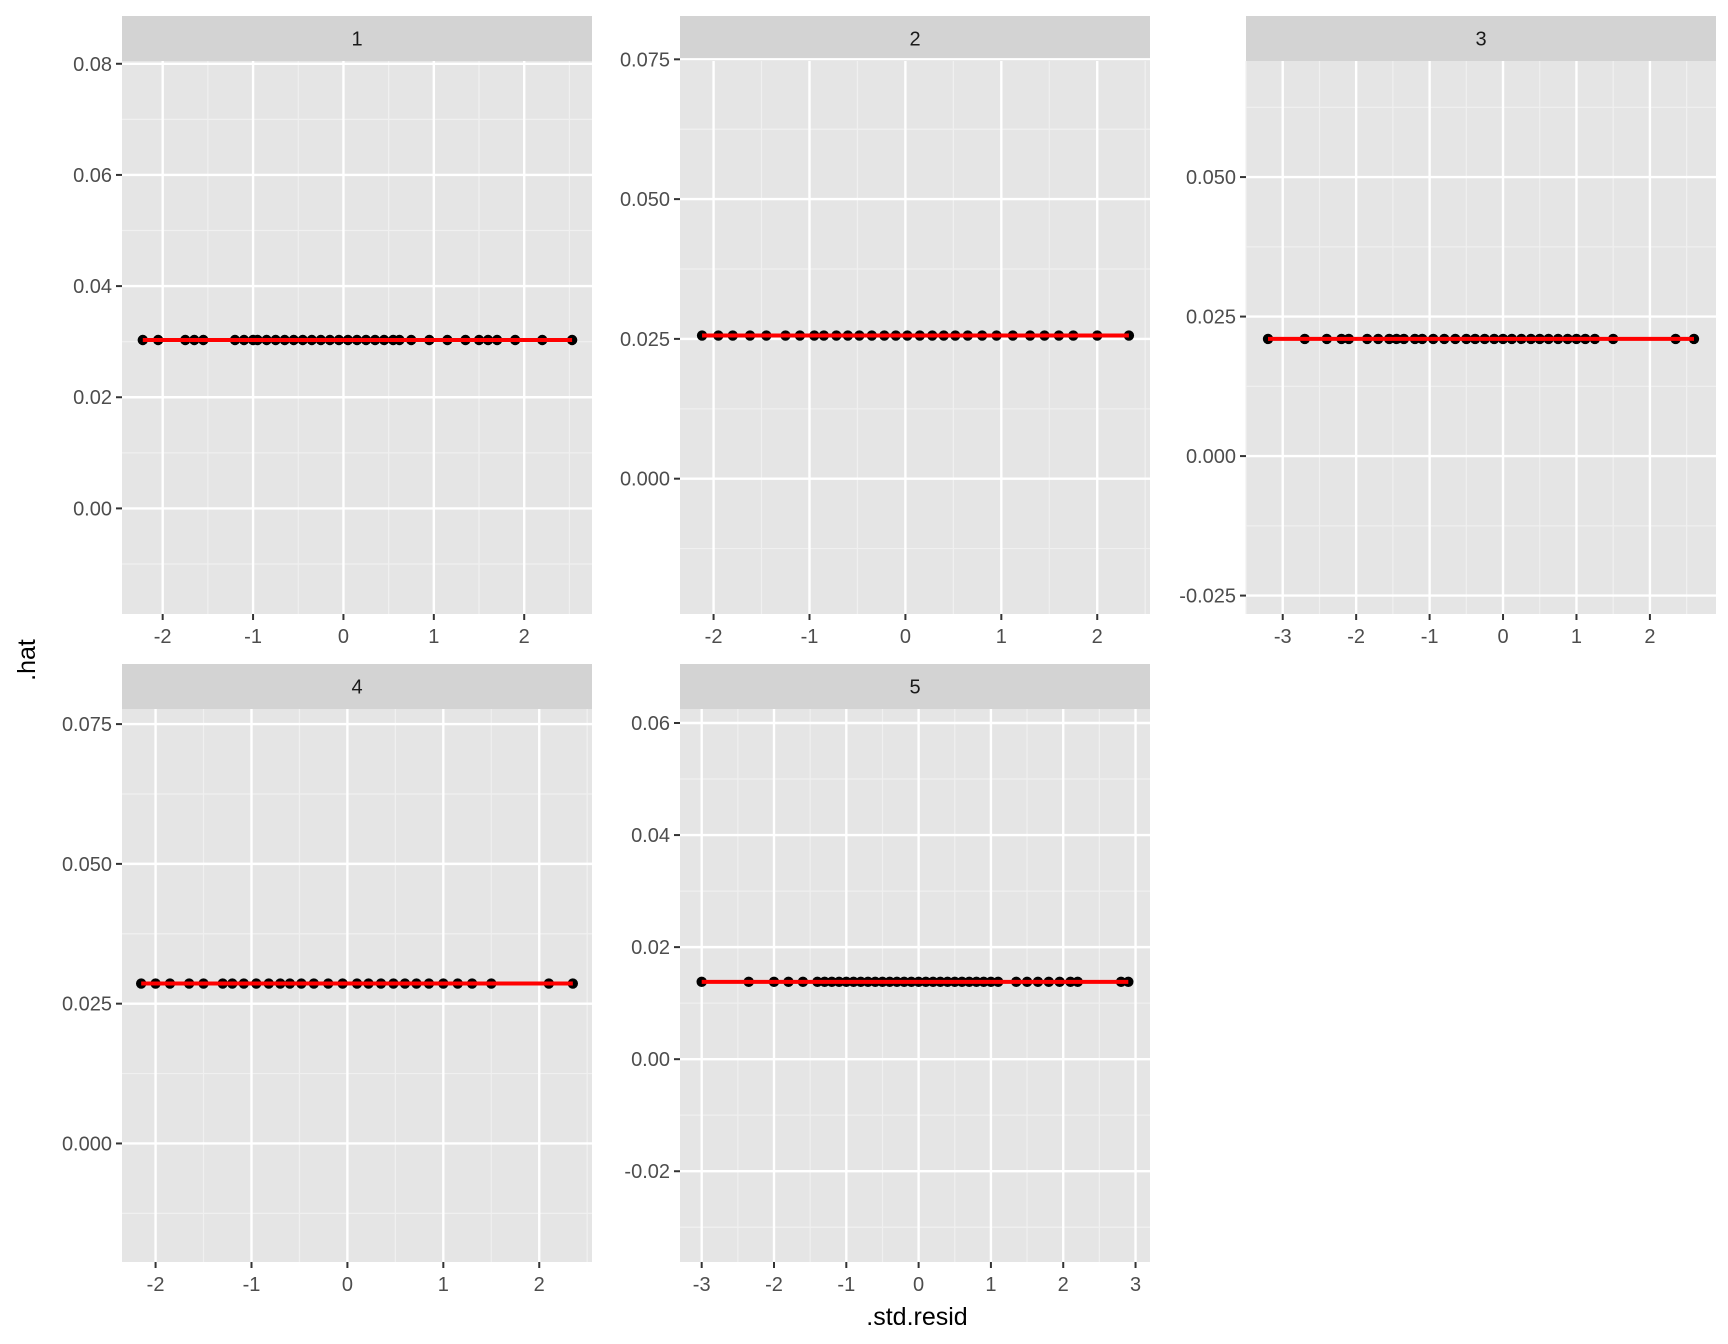  I want to click on facet-strip-label: 2, so click(914, 40).